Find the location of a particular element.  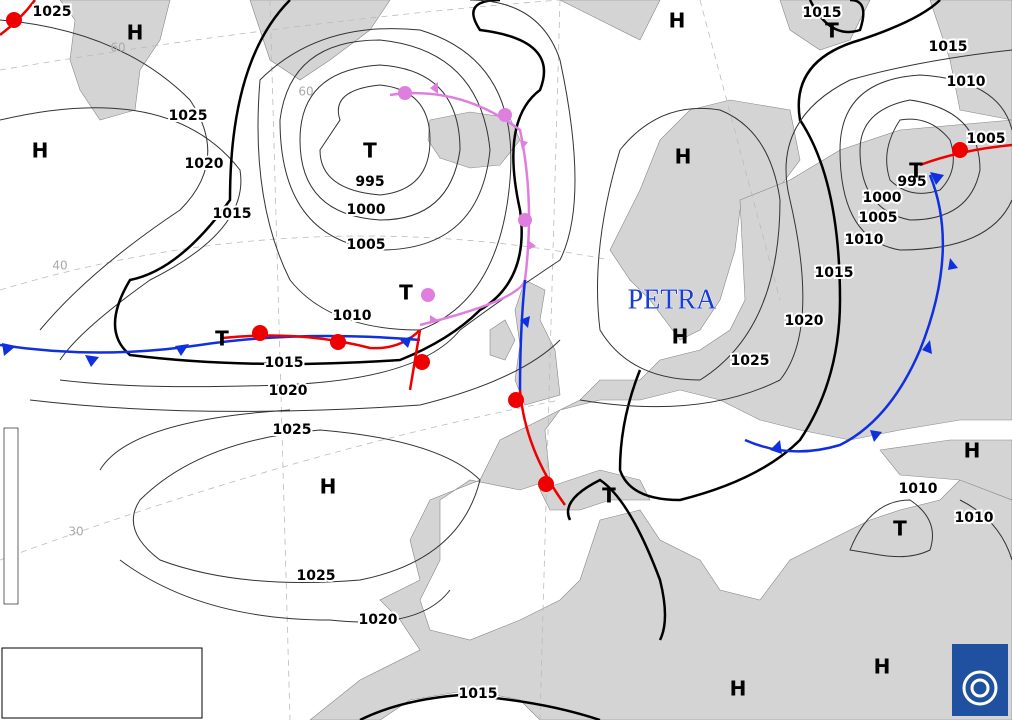

storm-name: PETRA is located at coordinates (672, 299).